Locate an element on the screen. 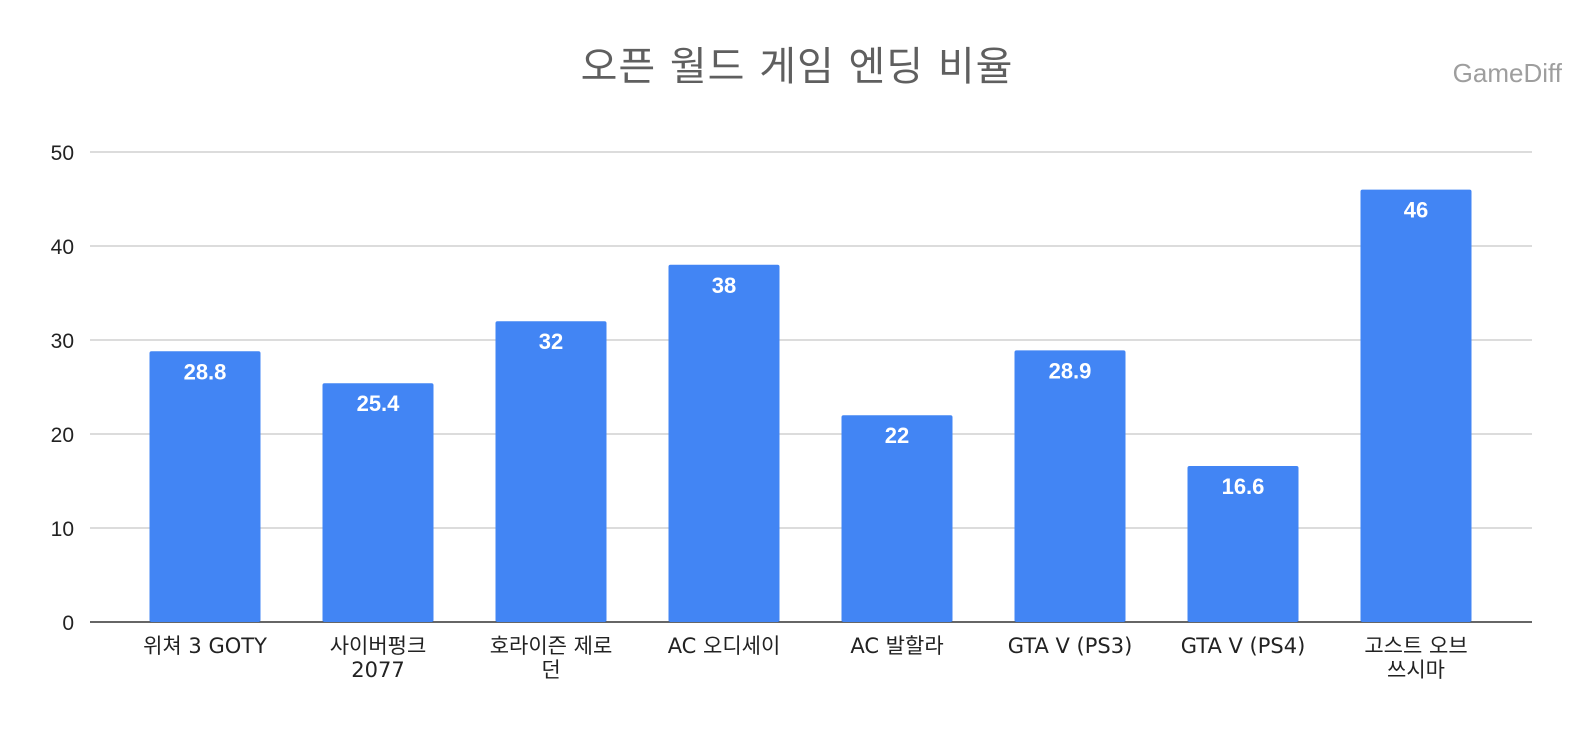 The image size is (1594, 730). data-label: 25.4 is located at coordinates (379, 403).